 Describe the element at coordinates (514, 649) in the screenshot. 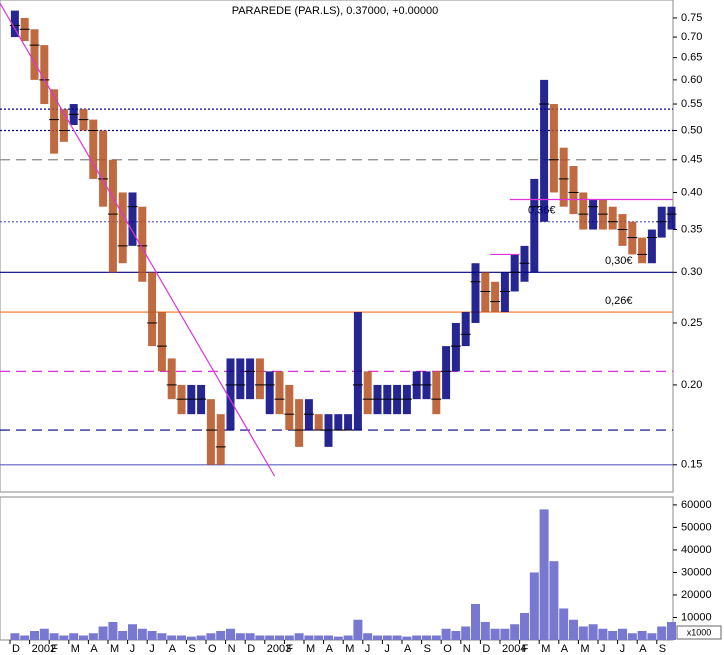

I see `x-tick-label: 2004` at that location.